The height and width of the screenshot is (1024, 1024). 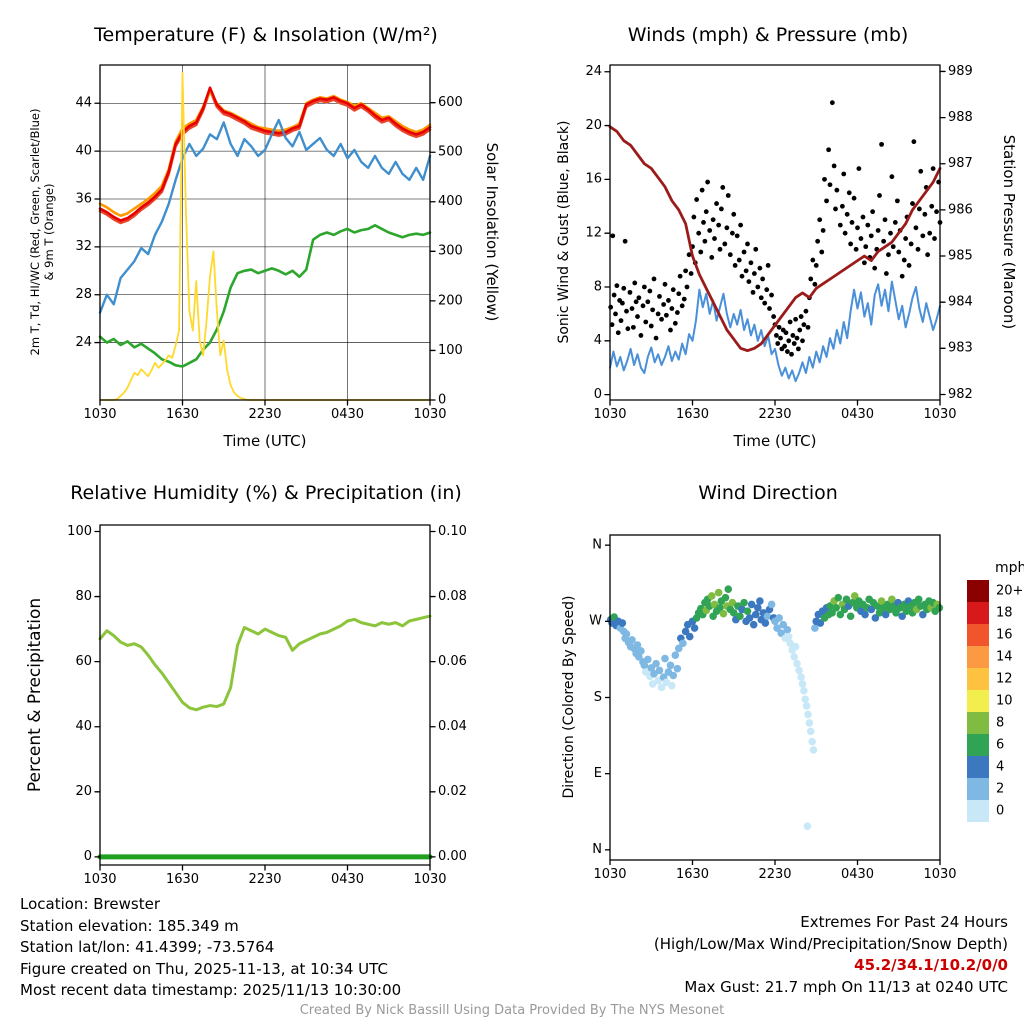 What do you see at coordinates (90, 904) in the screenshot?
I see `station-location: Location: Brewster` at bounding box center [90, 904].